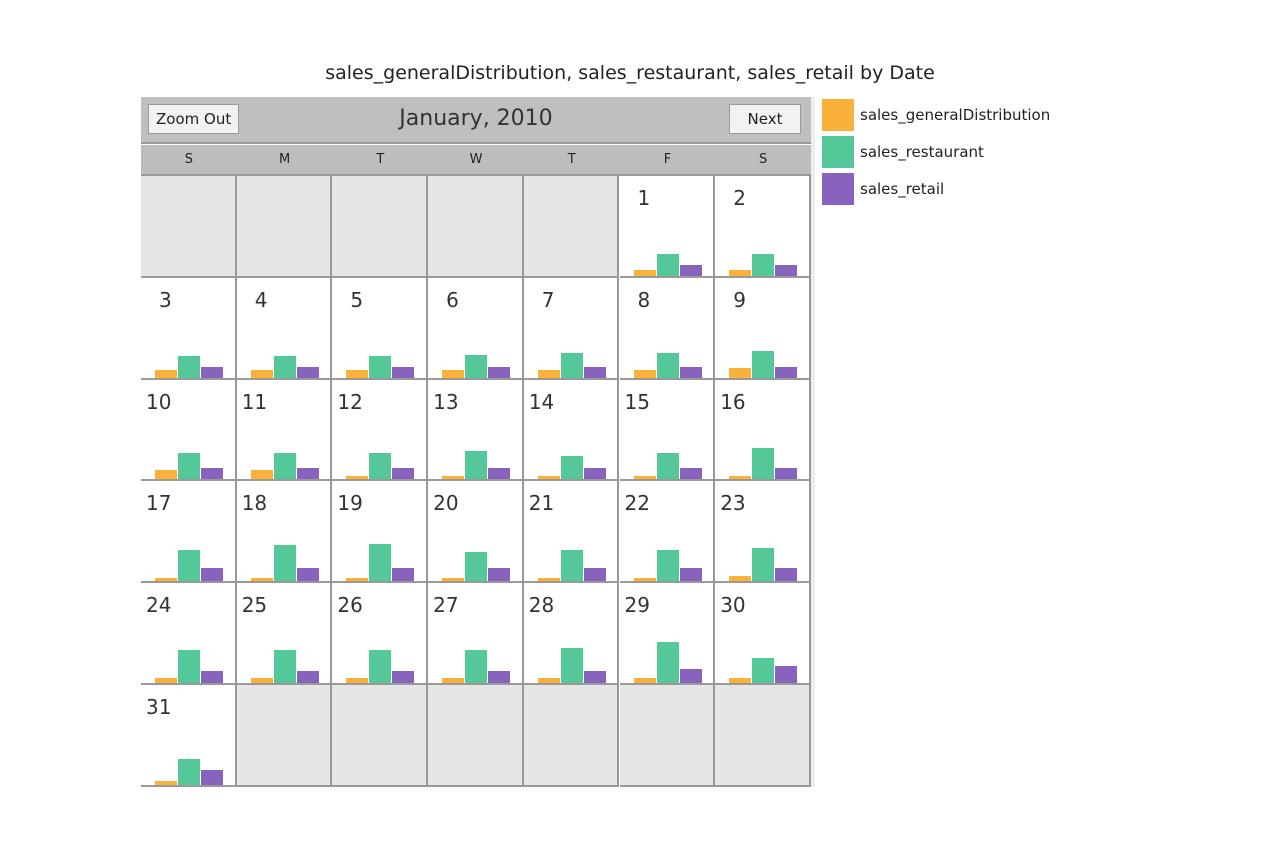 This screenshot has width=1280, height=860. What do you see at coordinates (936, 188) in the screenshot?
I see `legend-item: sales_retail` at bounding box center [936, 188].